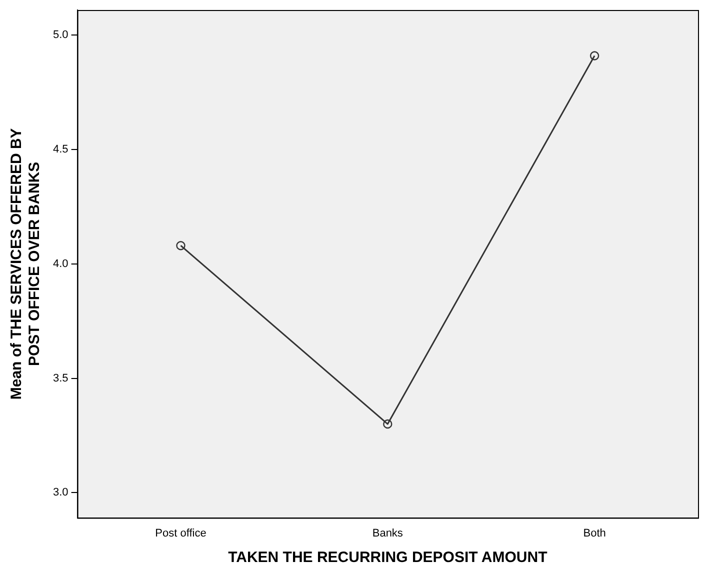 The image size is (706, 571). Describe the element at coordinates (388, 533) in the screenshot. I see `x-tick-label: Banks` at that location.